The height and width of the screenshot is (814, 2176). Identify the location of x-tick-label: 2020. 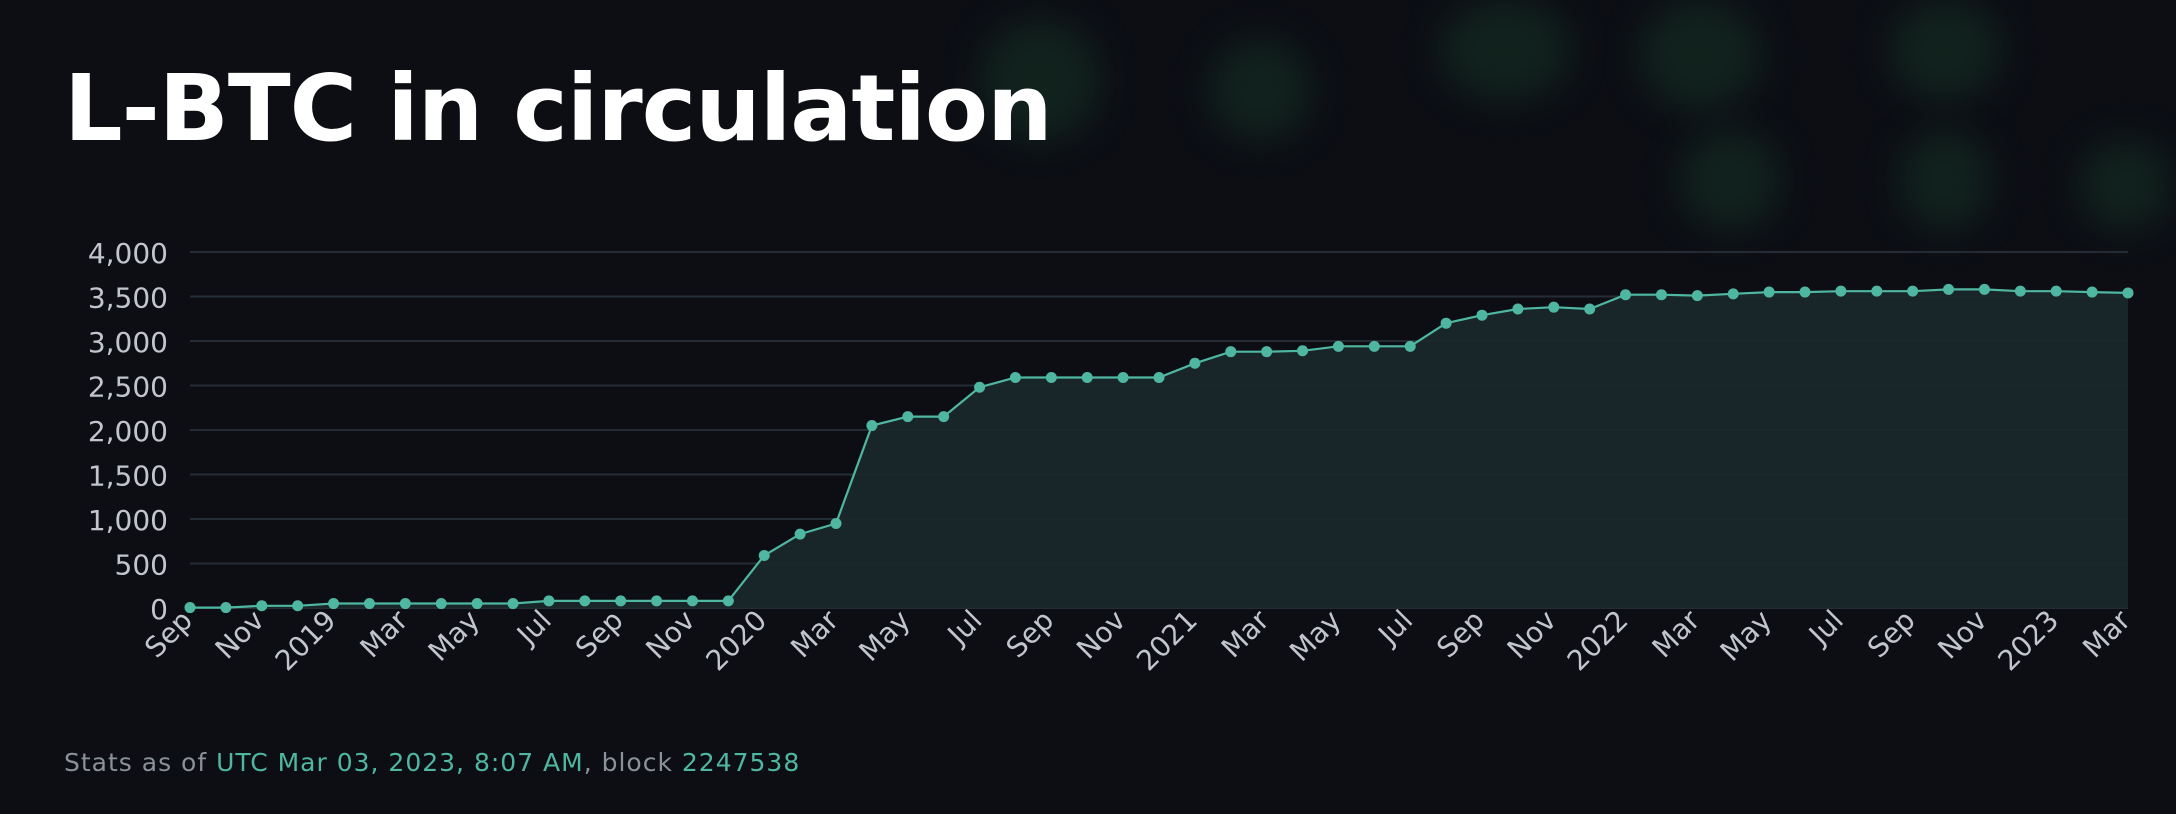
(736, 641).